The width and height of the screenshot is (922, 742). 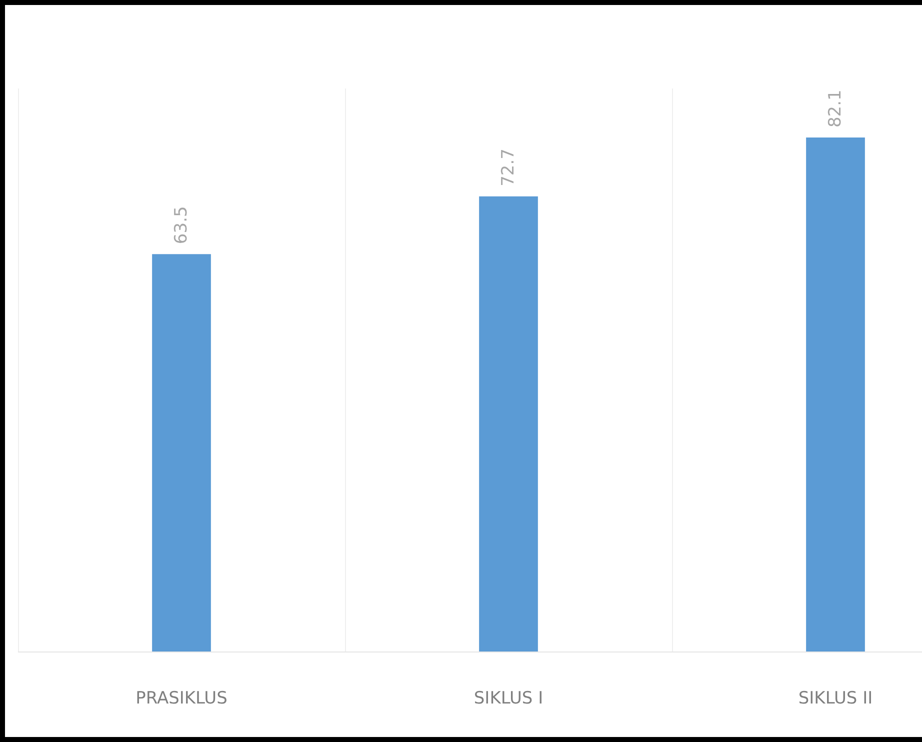 What do you see at coordinates (508, 167) in the screenshot?
I see `data-label: 72.7` at bounding box center [508, 167].